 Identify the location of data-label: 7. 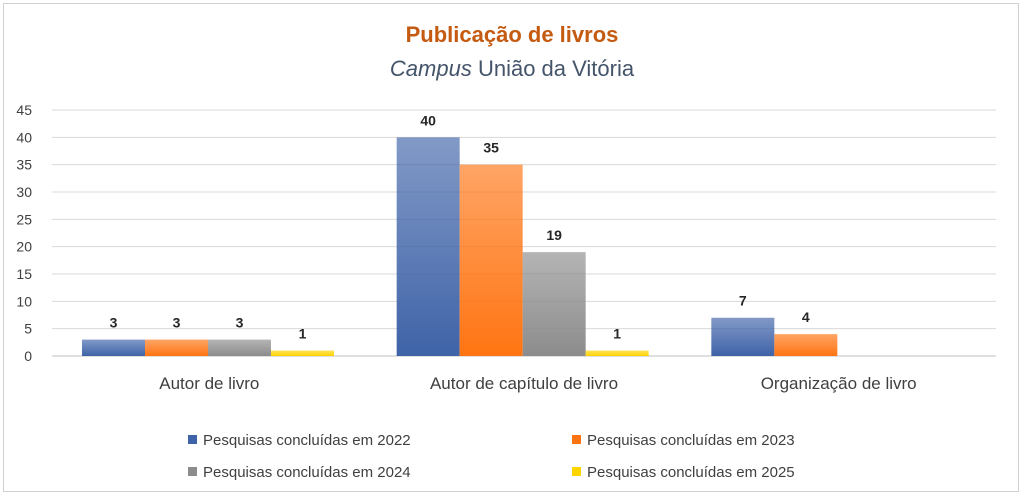
(743, 301).